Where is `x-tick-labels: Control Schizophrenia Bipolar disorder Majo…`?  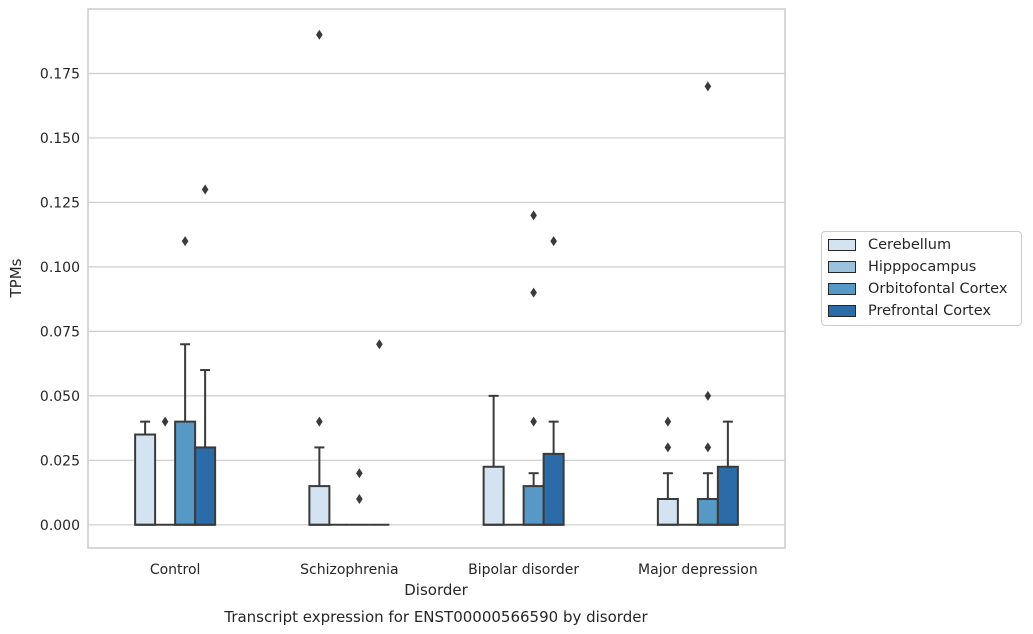 x-tick-labels: Control Schizophrenia Bipolar disorder Majo… is located at coordinates (454, 570).